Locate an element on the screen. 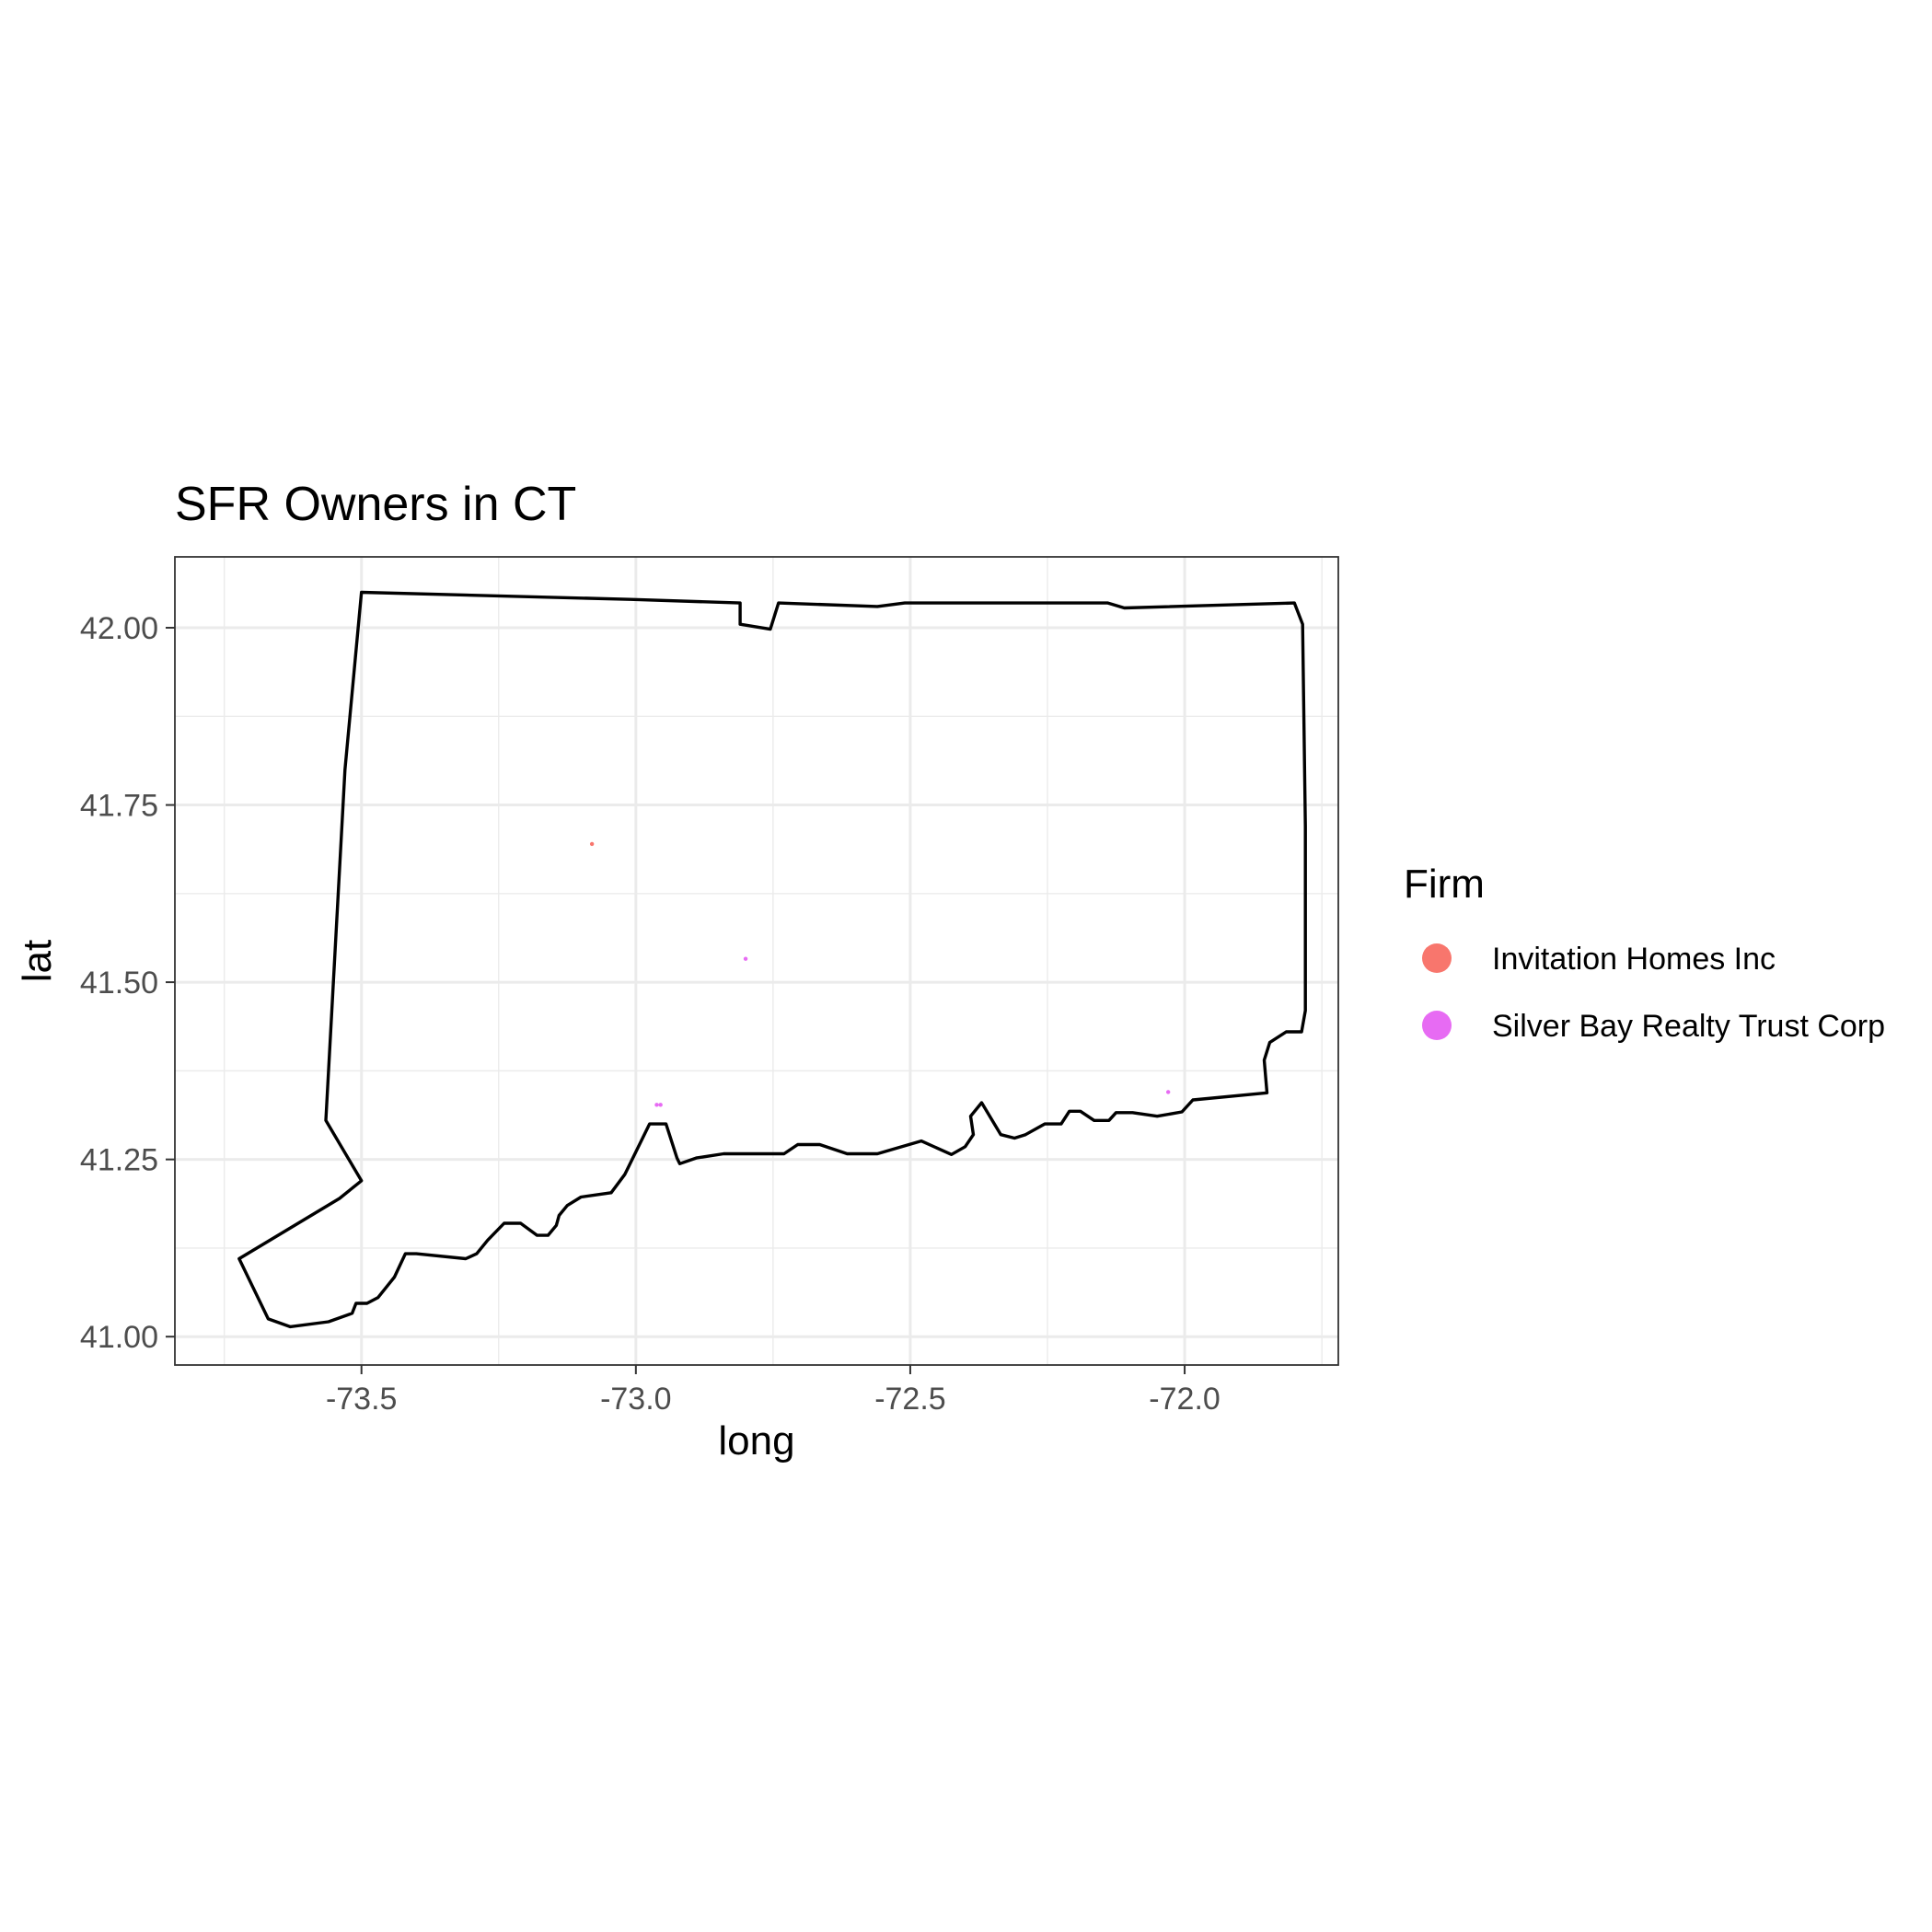  legend-key-silver-bay is located at coordinates (1437, 1025).